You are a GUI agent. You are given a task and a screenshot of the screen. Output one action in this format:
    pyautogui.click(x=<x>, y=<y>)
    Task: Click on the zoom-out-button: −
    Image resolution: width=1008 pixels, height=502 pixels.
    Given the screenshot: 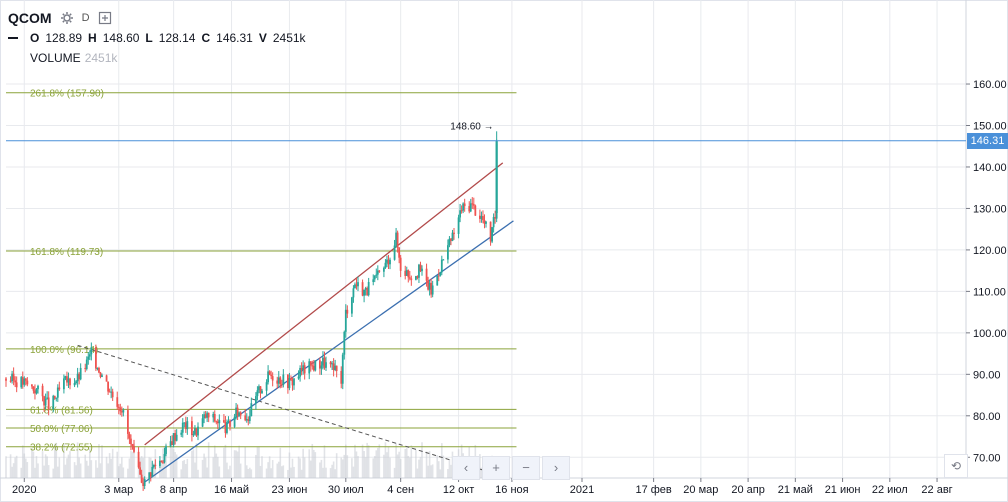 What is the action you would take?
    pyautogui.click(x=526, y=468)
    